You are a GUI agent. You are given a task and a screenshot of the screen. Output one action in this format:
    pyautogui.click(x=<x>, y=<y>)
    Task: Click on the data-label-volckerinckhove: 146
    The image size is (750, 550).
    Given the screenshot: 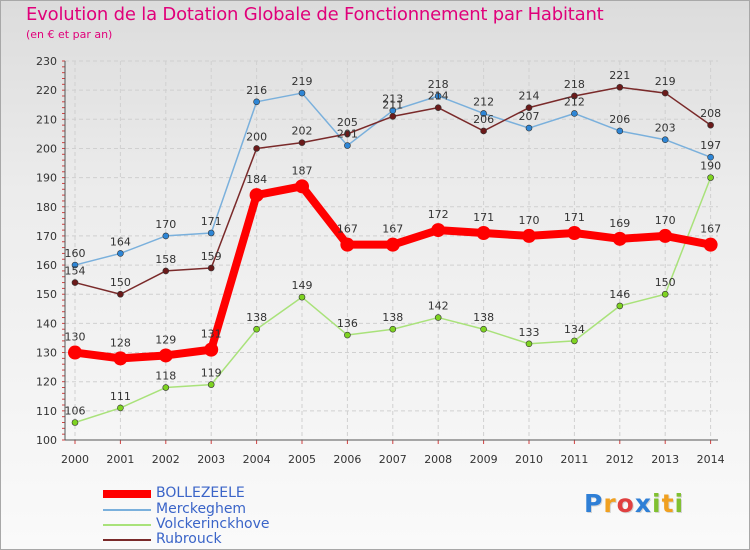 What is the action you would take?
    pyautogui.click(x=619, y=294)
    